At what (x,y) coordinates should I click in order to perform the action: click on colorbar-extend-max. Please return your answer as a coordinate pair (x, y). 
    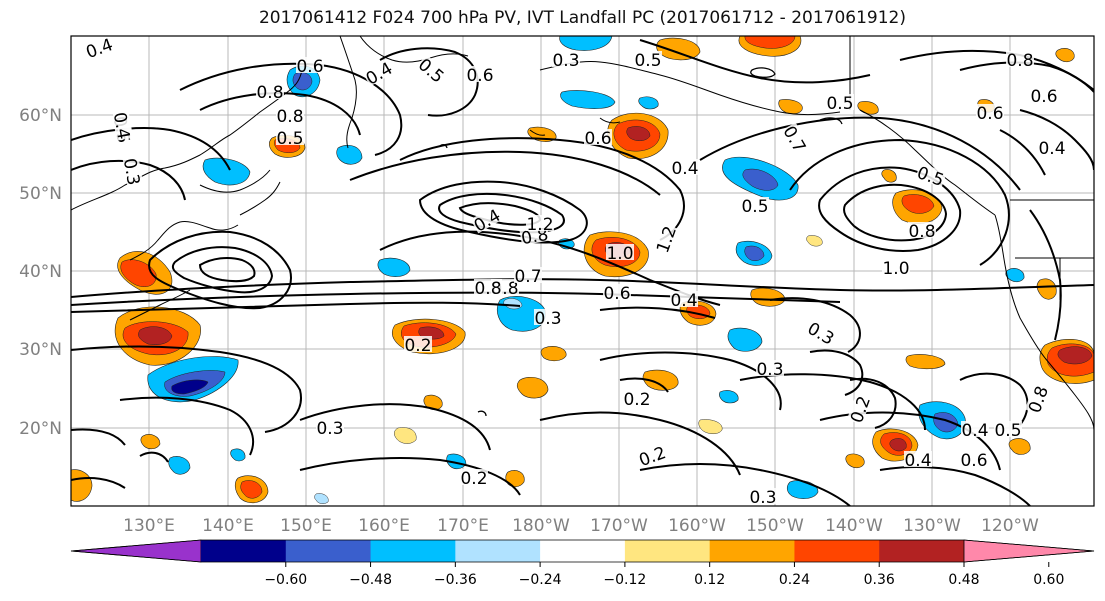
    Looking at the image, I should click on (1029, 551).